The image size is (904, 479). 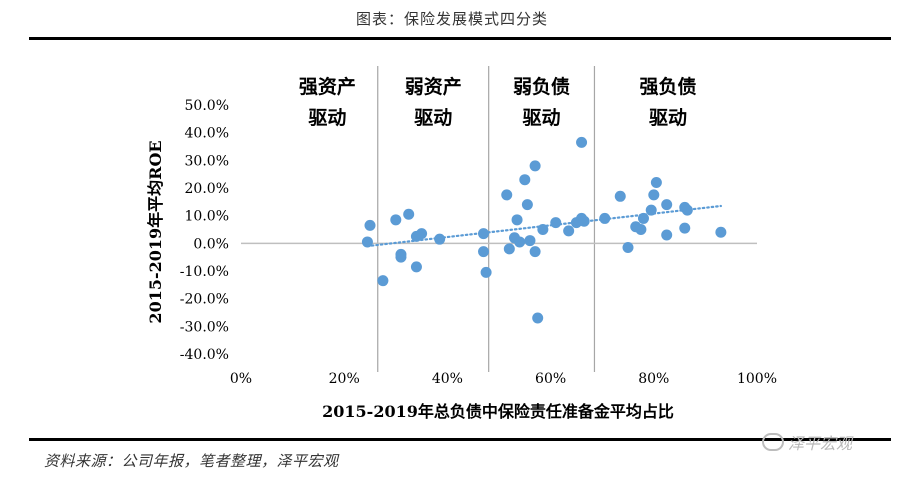 What do you see at coordinates (204, 300) in the screenshot?
I see `y-tick-label: -20.0%` at bounding box center [204, 300].